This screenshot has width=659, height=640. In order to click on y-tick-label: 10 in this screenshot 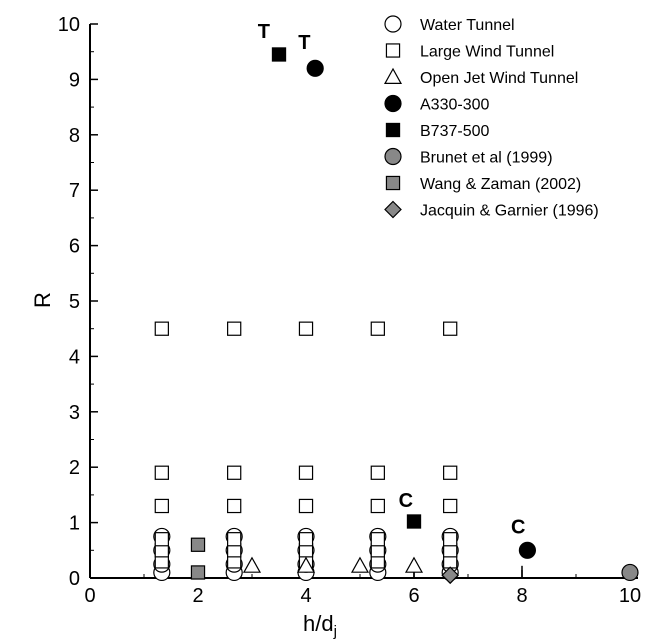, I will do `click(69, 25)`.